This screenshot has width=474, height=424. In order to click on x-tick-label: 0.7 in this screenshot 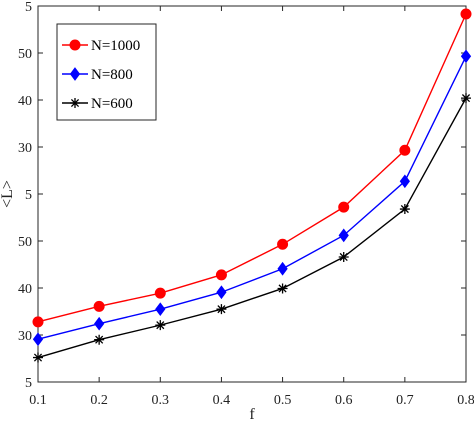, I will do `click(405, 400)`.